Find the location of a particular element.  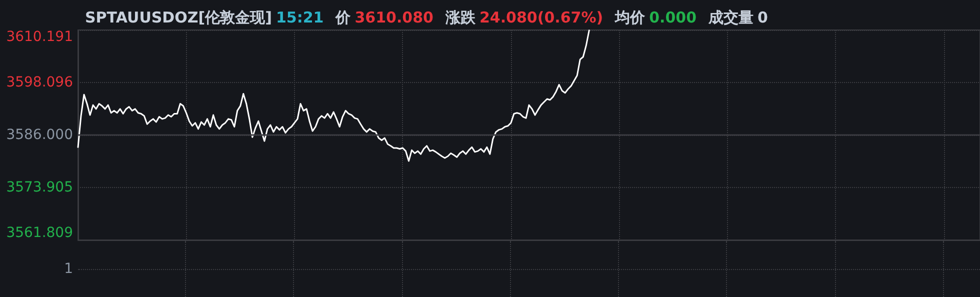

text: 成交量 is located at coordinates (731, 17).